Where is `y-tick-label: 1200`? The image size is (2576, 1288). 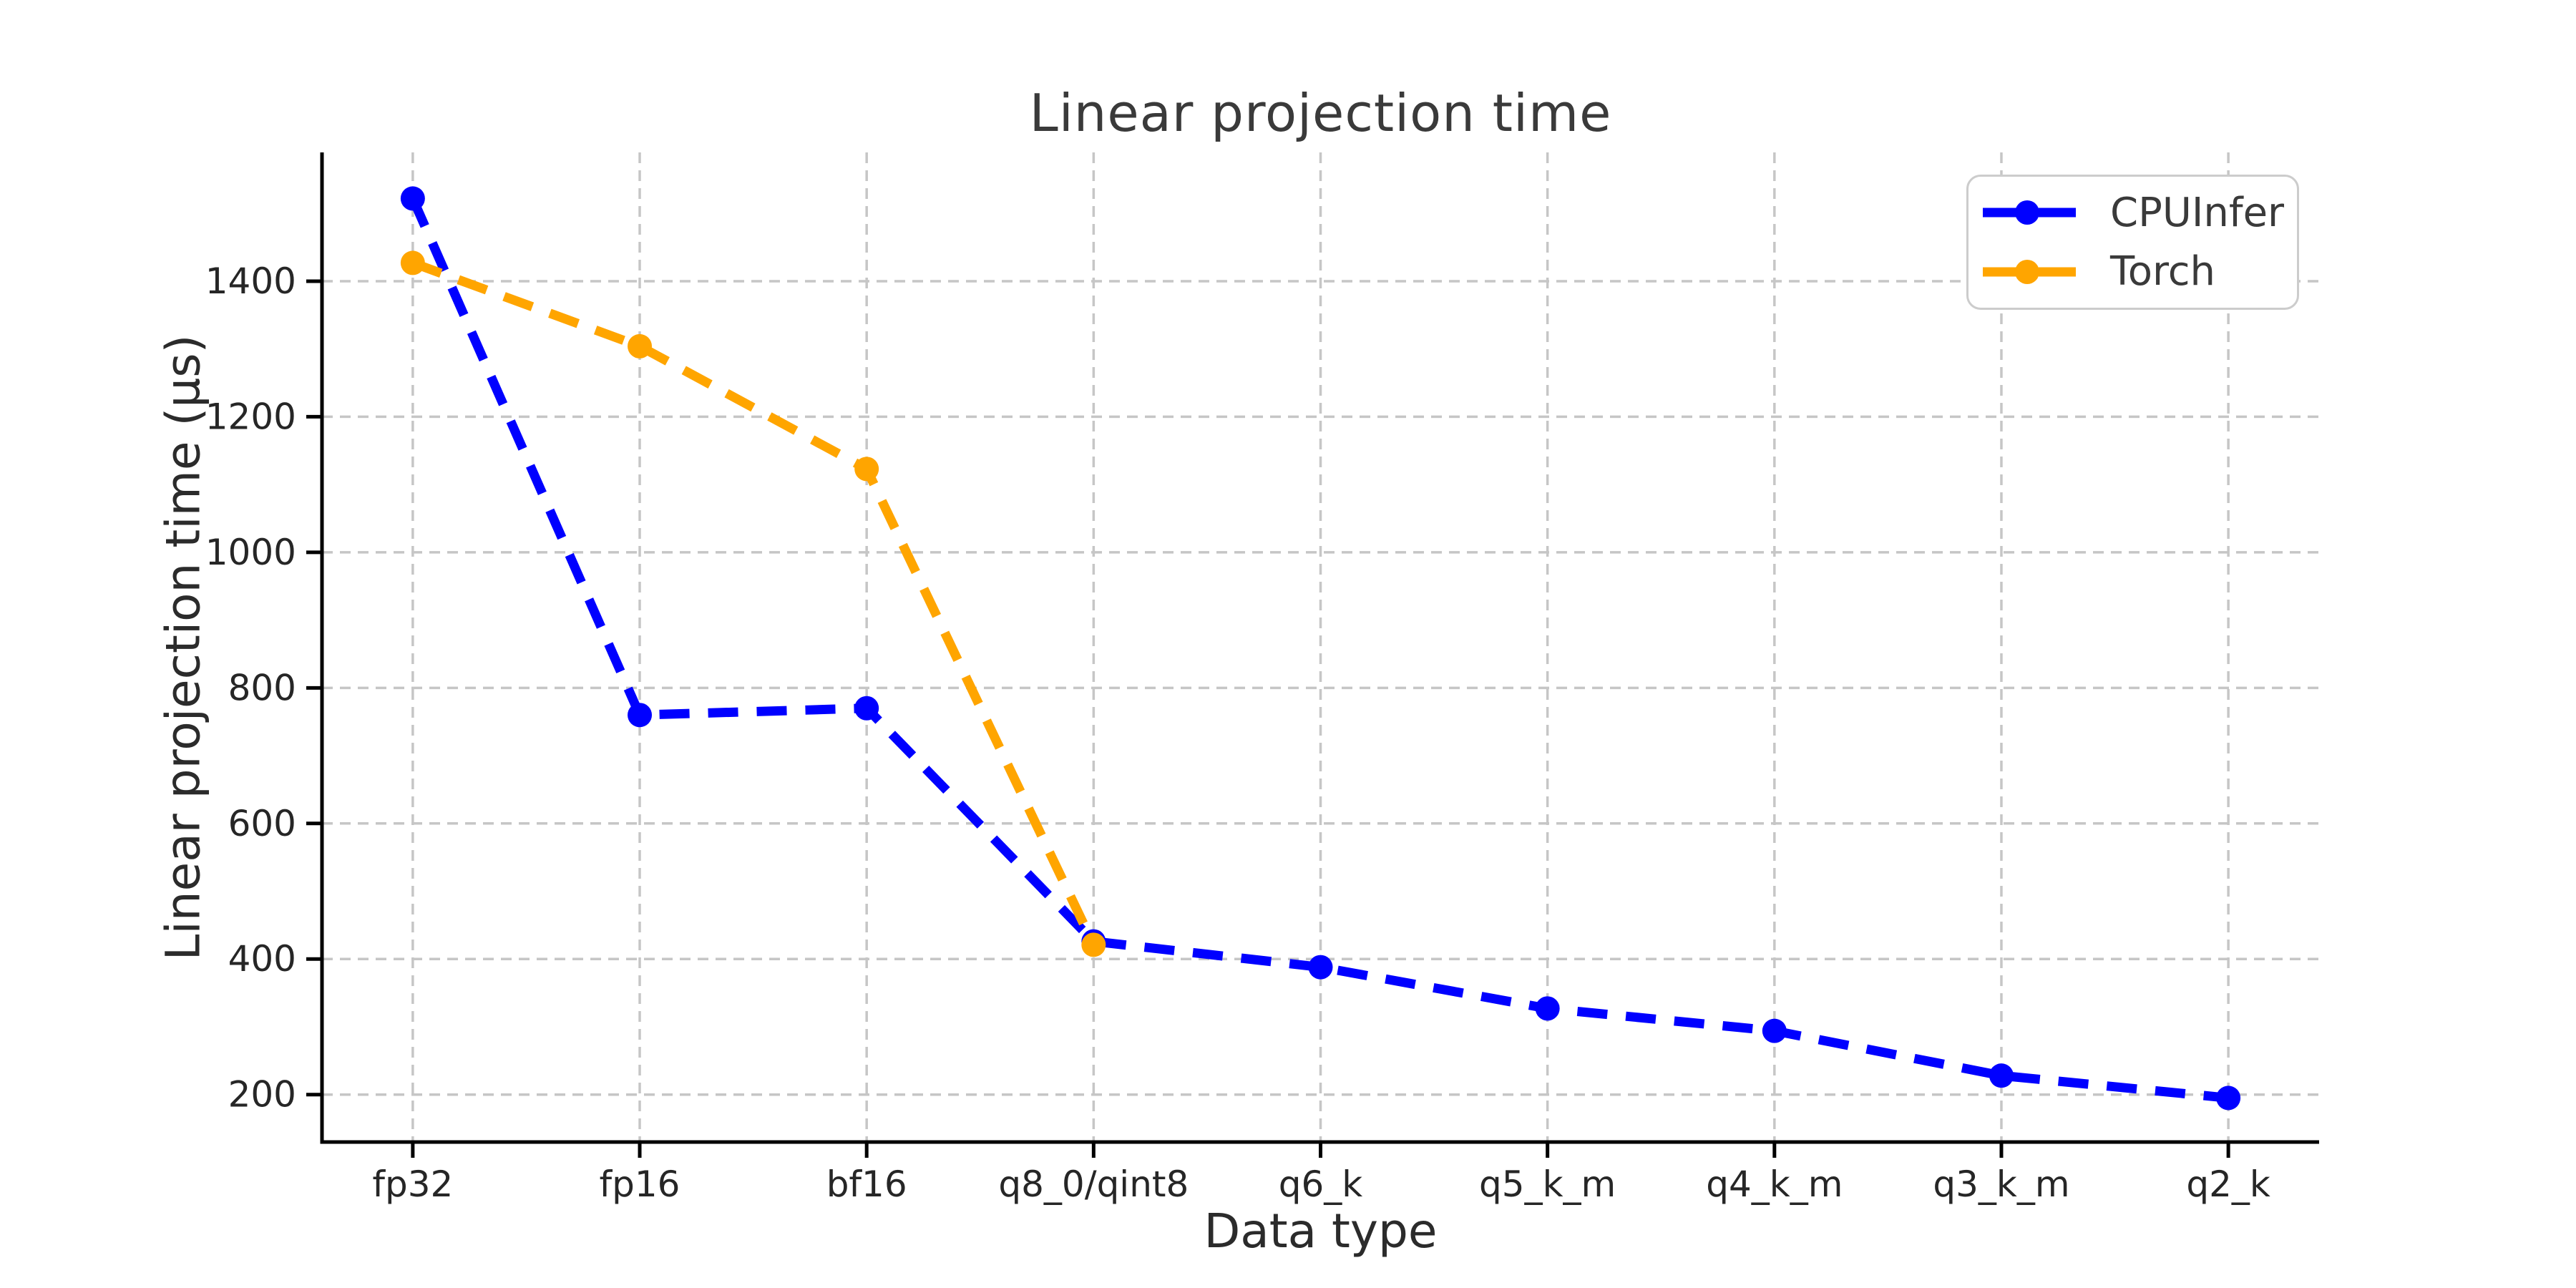 y-tick-label: 1200 is located at coordinates (250, 416).